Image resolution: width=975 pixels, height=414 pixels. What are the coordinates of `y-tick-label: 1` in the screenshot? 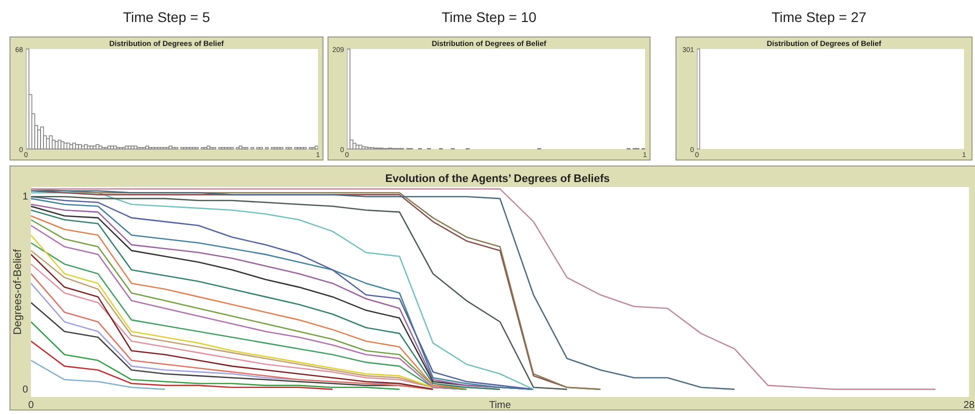 It's located at (25, 197).